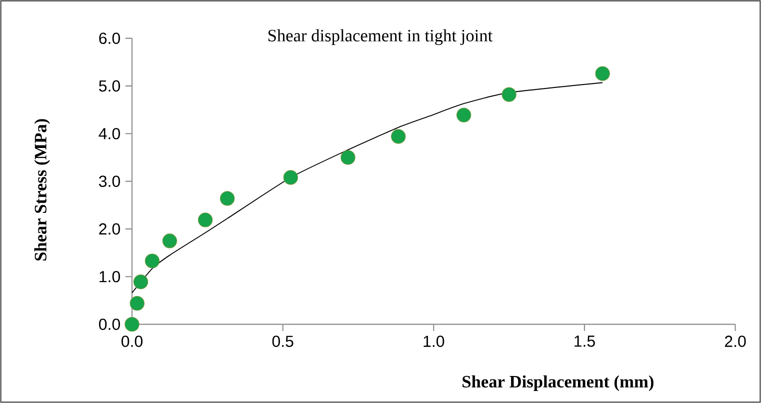 The image size is (761, 403). Describe the element at coordinates (558, 383) in the screenshot. I see `x-axis-title: Shear Displacement (mm)` at that location.